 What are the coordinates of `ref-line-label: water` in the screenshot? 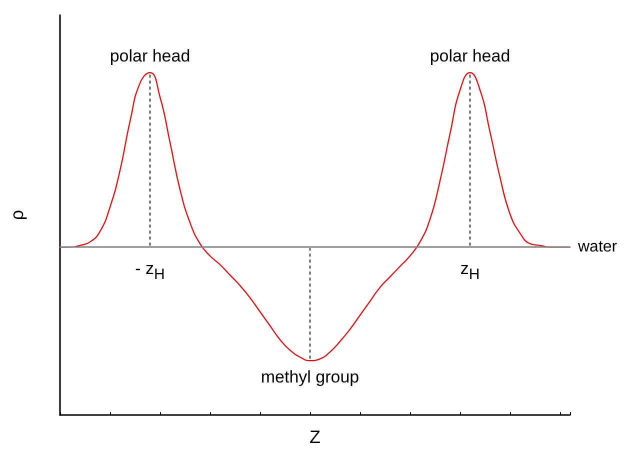 It's located at (597, 247).